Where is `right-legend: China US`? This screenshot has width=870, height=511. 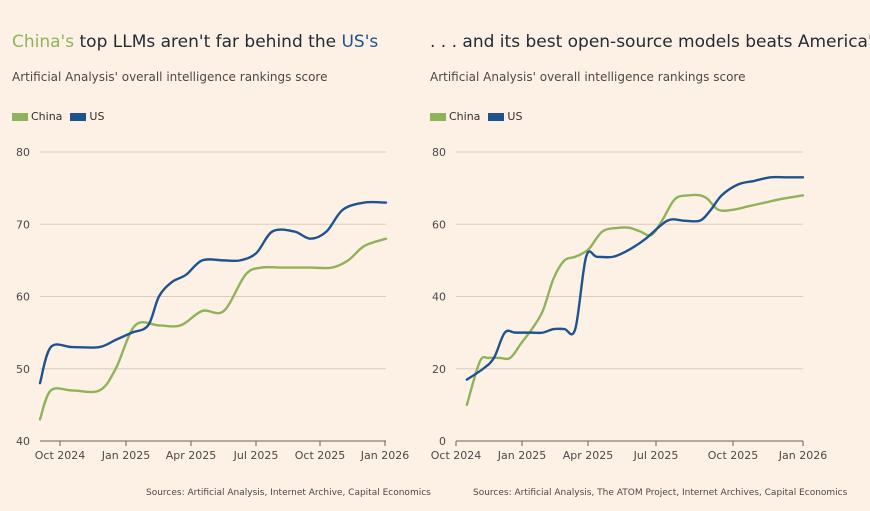
right-legend: China US is located at coordinates (480, 116).